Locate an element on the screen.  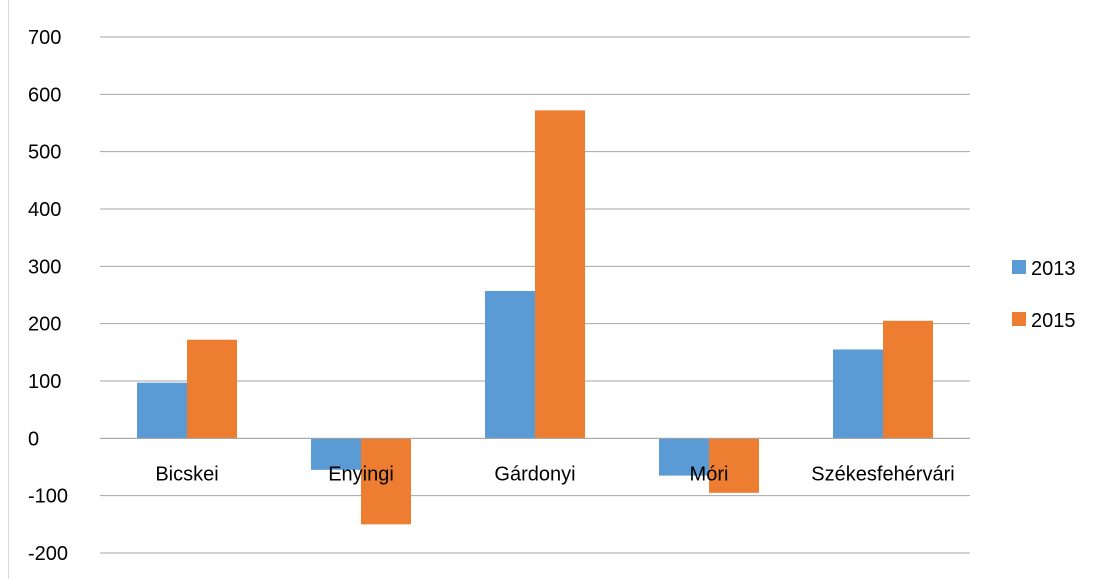
y-tick-label: -100 is located at coordinates (48, 497).